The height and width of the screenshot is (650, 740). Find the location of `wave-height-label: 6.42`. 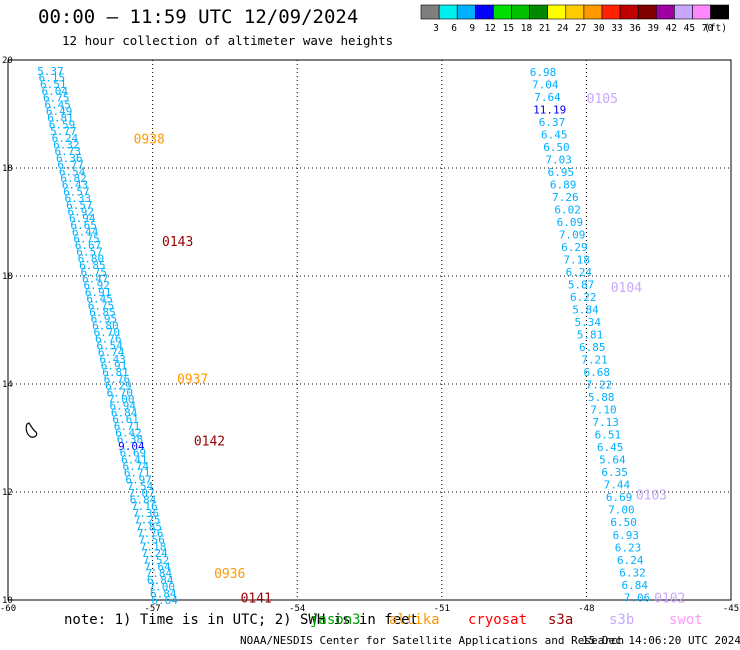

wave-height-label: 6.42 is located at coordinates (128, 433).